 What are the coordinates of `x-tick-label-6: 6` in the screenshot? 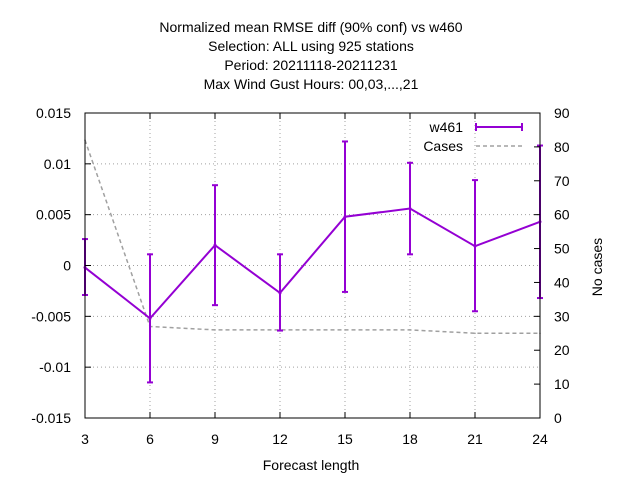 It's located at (150, 439).